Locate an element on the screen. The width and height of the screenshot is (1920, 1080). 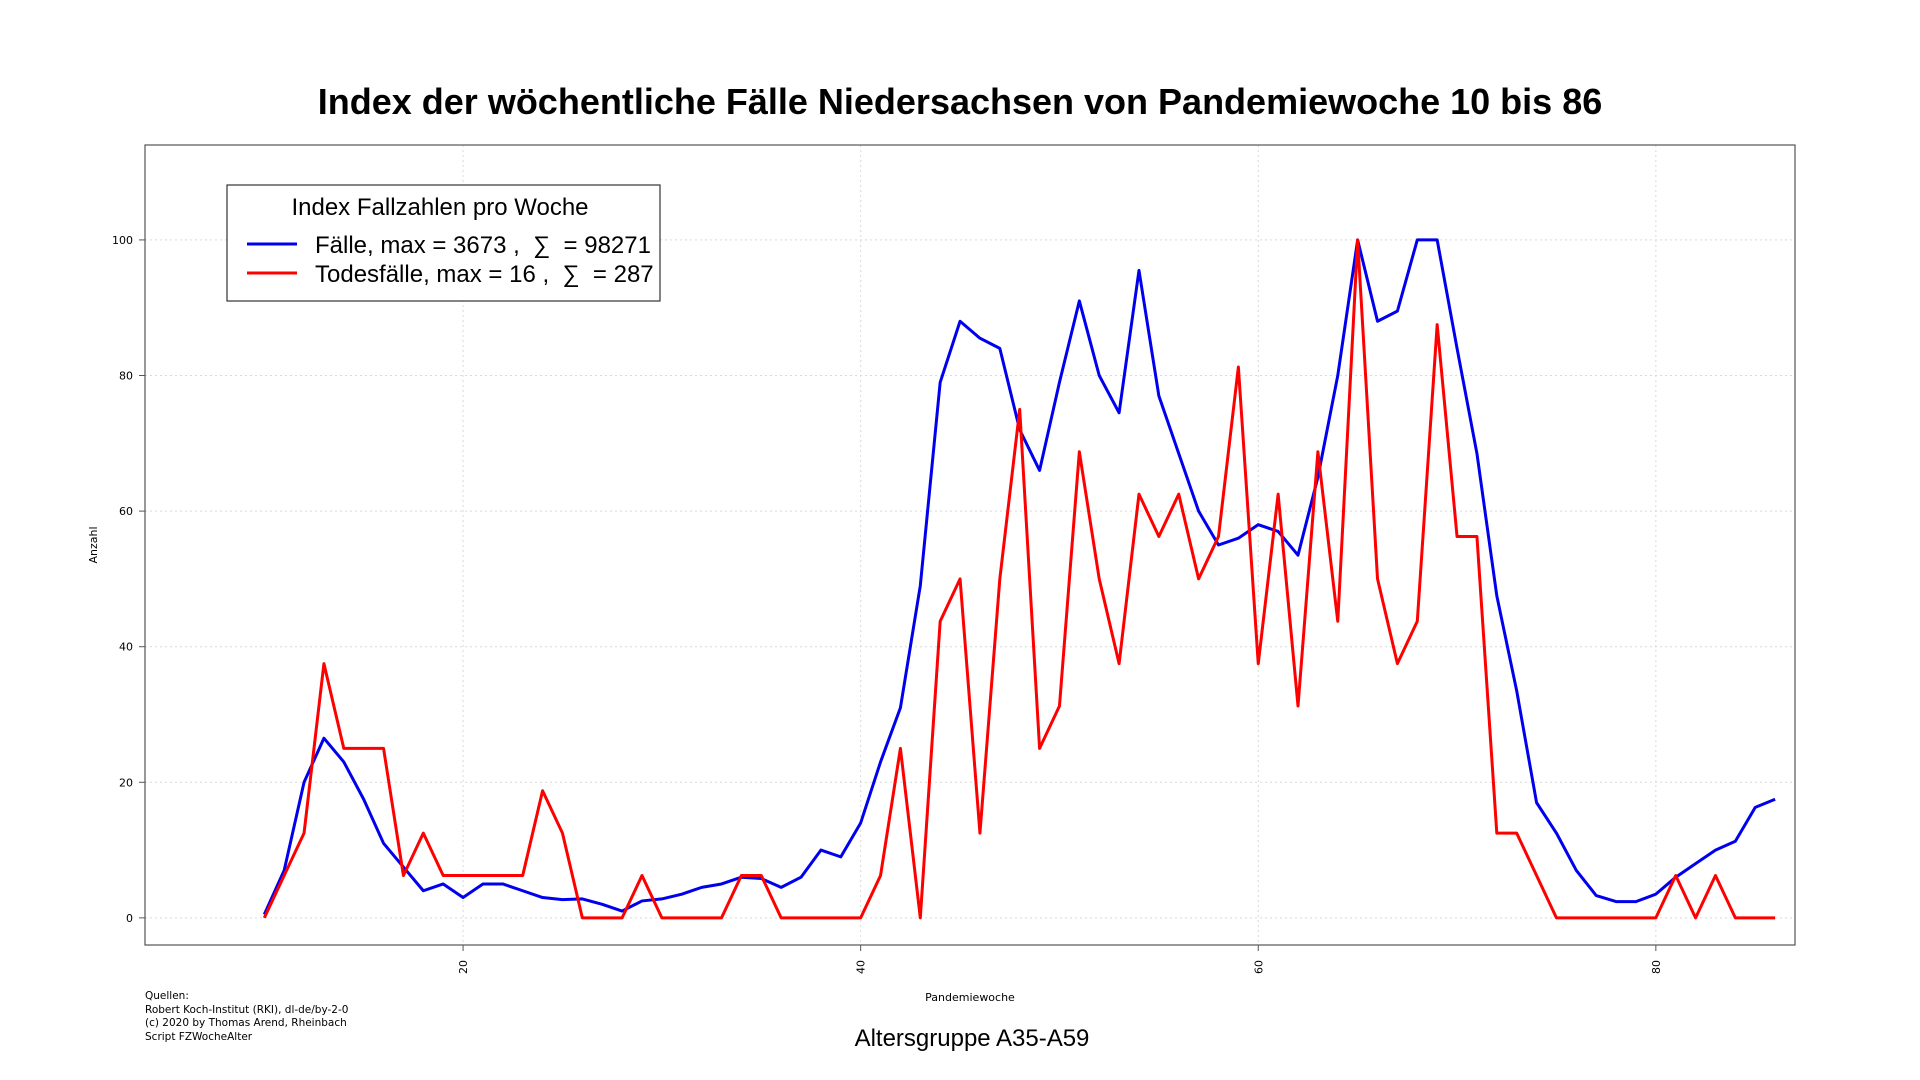
chart-subtitle: Altersgruppe A35-A59 is located at coordinates (972, 1038).